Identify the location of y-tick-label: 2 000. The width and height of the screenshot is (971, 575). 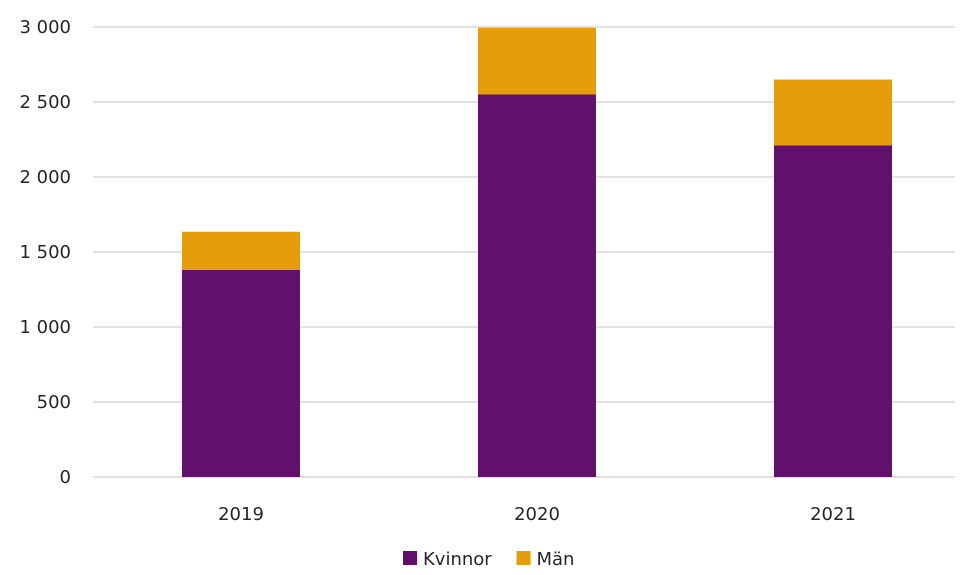
(45, 177).